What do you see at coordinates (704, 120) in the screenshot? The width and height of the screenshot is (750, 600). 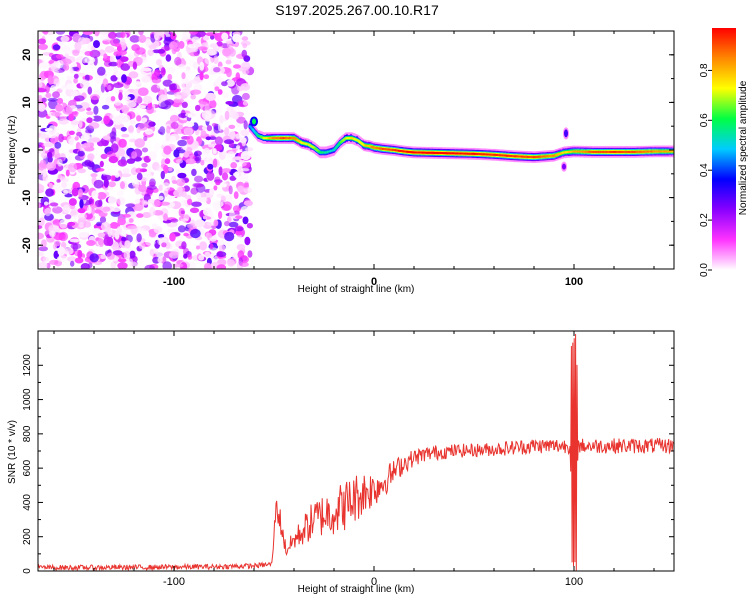 I see `colorbar-tick-label: 0.6` at bounding box center [704, 120].